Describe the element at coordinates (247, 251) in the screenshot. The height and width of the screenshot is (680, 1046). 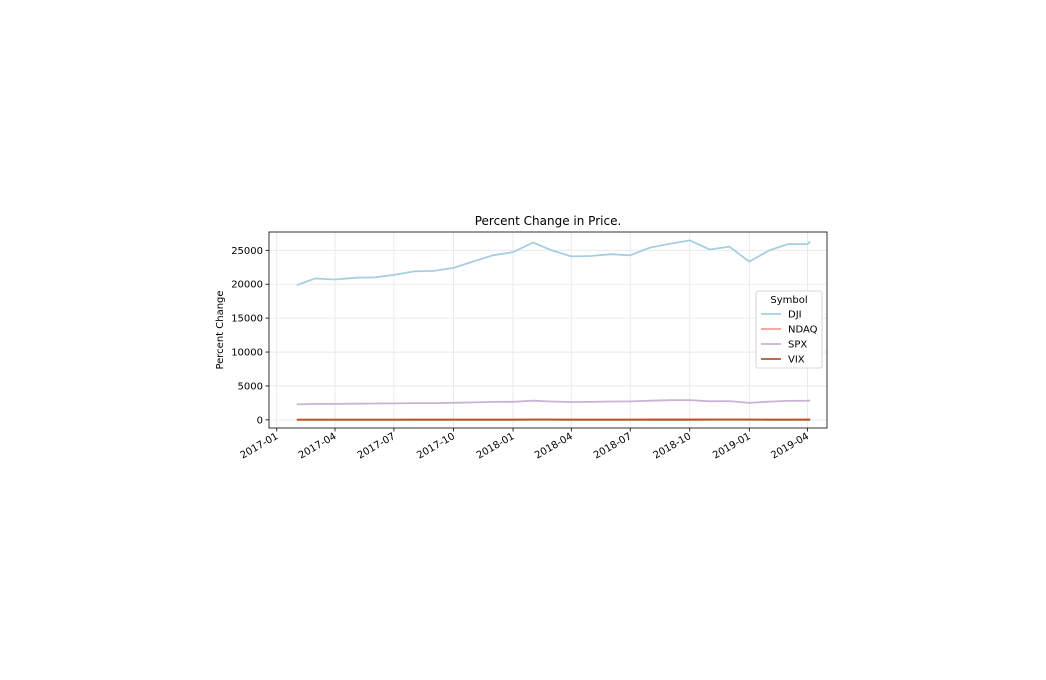
I see `y-tick-label: 25000` at that location.